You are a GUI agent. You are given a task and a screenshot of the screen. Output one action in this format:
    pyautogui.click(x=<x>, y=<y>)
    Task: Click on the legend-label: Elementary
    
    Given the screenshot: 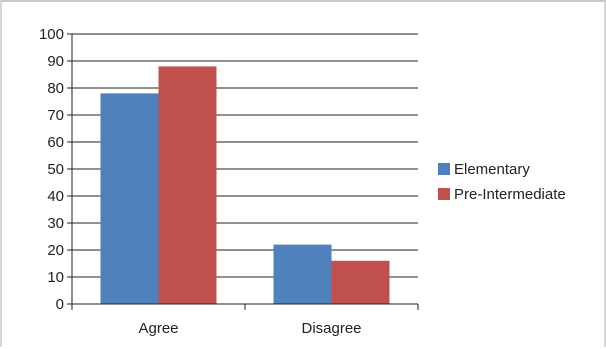 What is the action you would take?
    pyautogui.click(x=492, y=169)
    